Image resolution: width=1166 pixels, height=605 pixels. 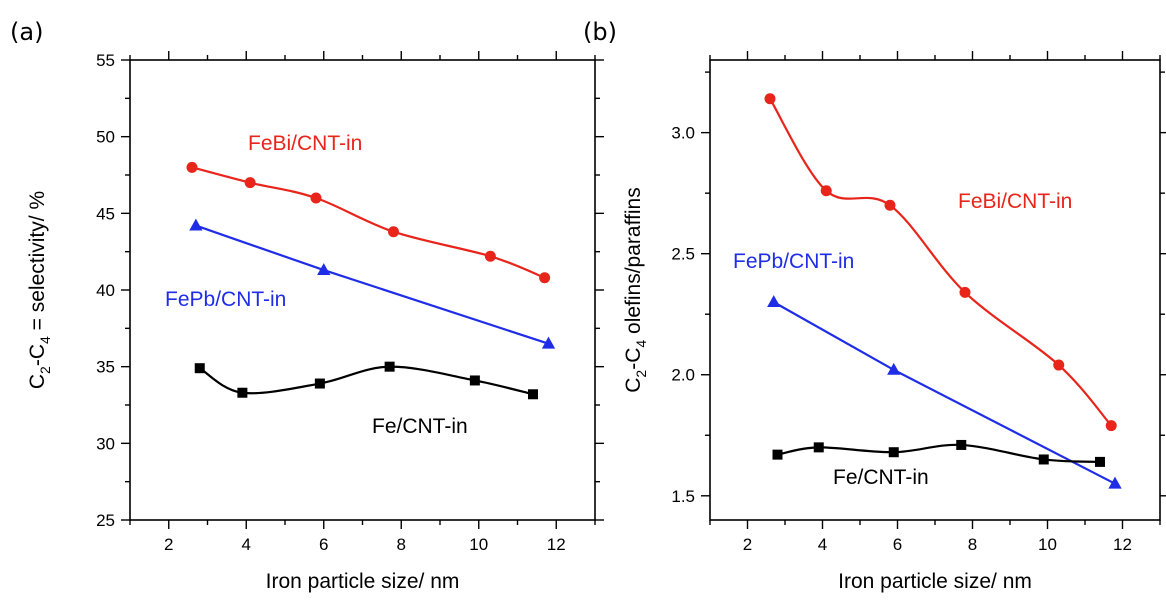 I want to click on panel-label: (b), so click(x=600, y=32).